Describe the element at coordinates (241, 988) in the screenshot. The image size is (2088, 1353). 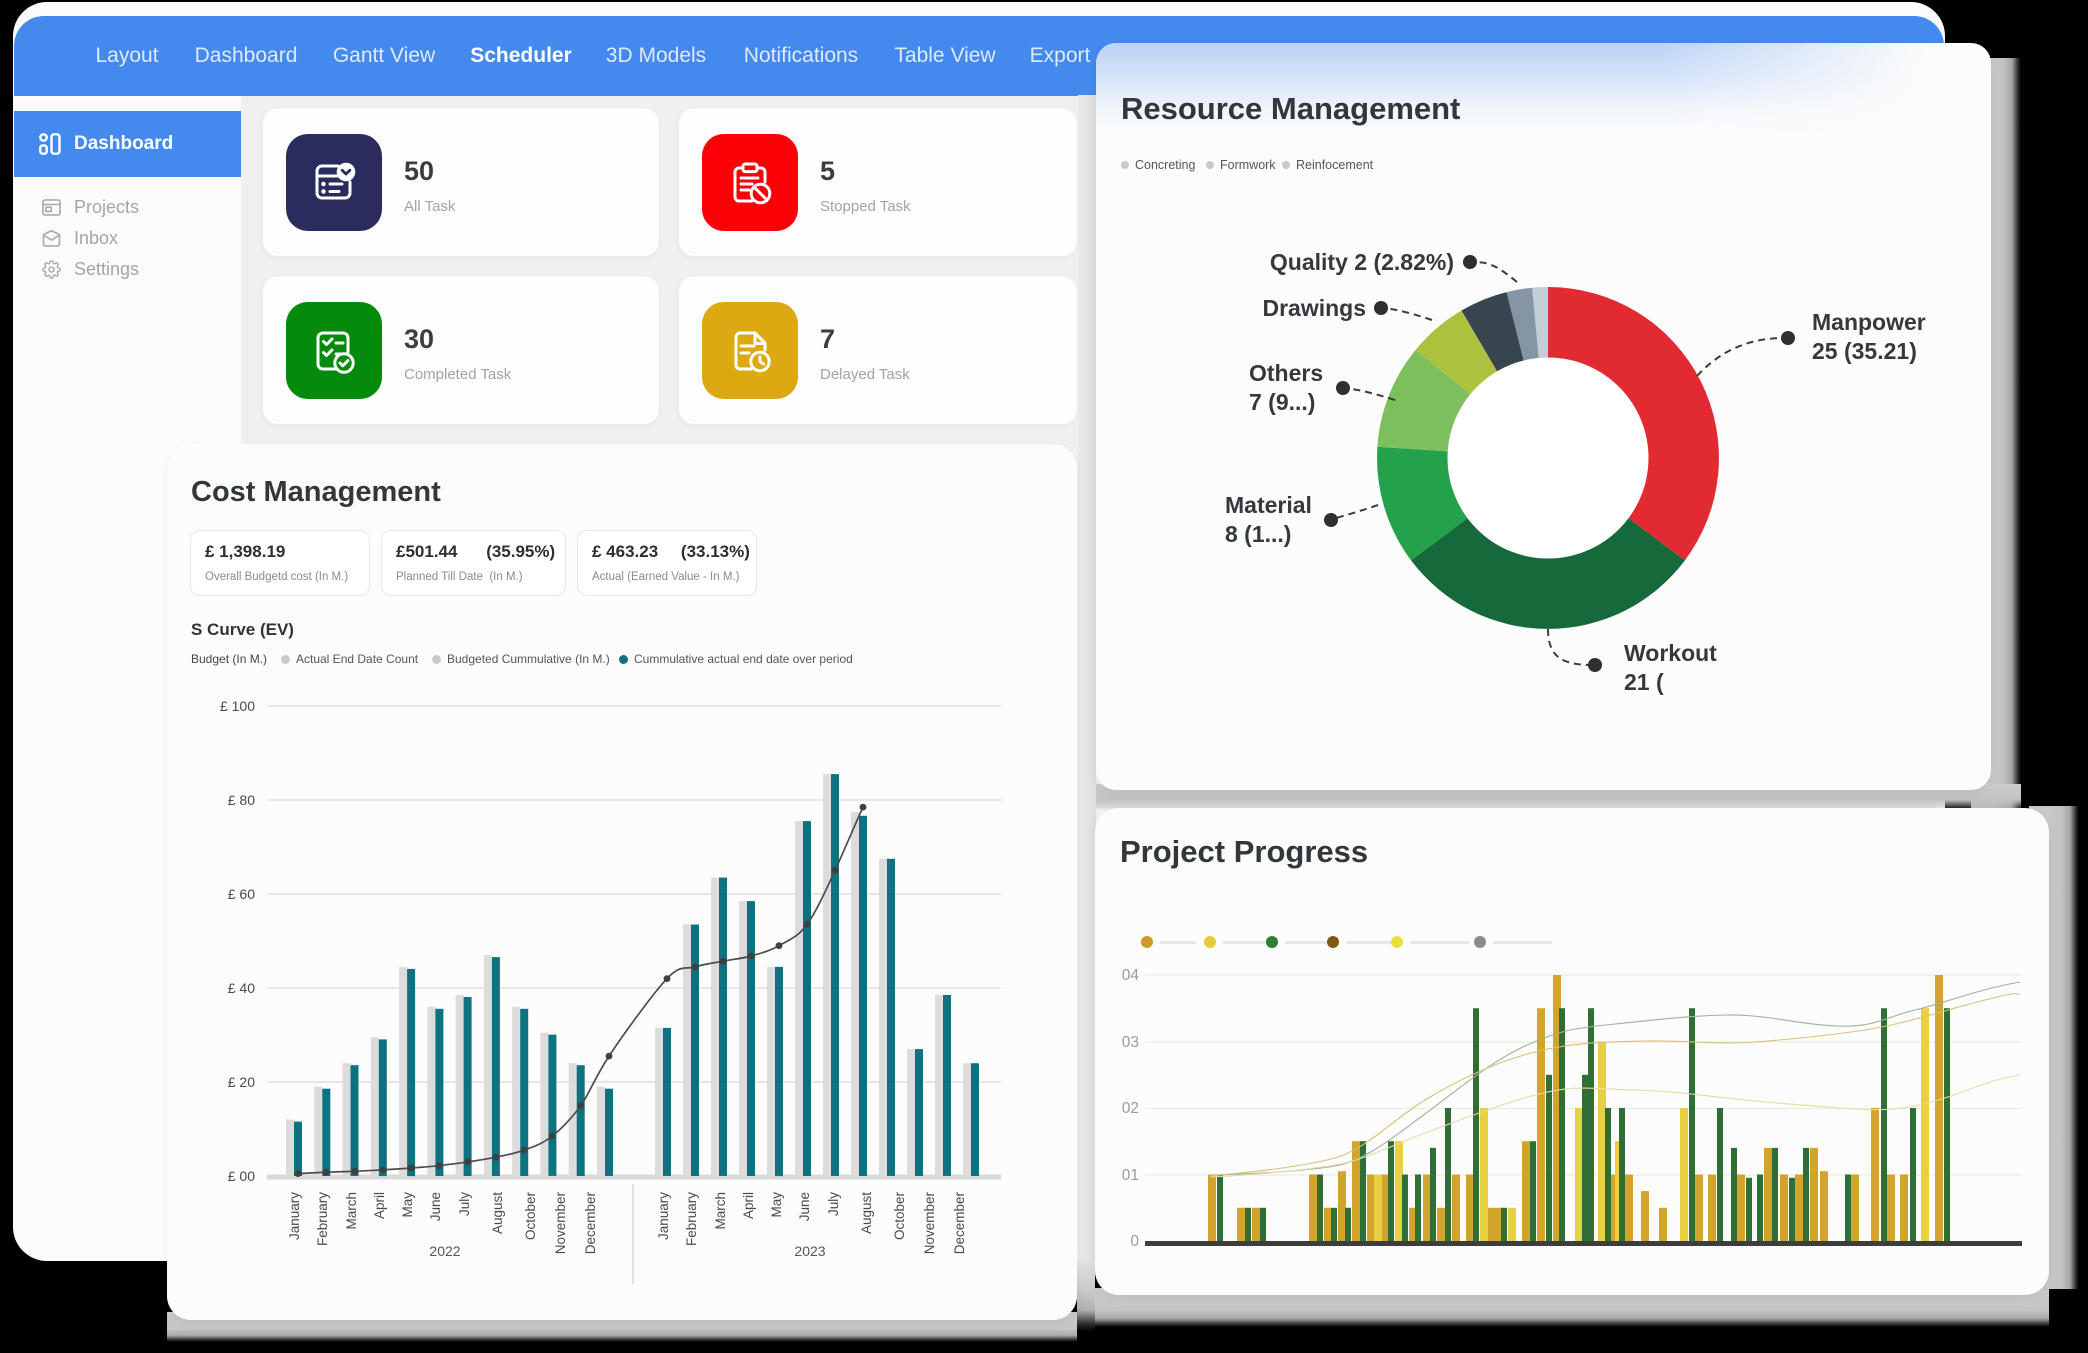
I see `svg-text: £ 40` at that location.